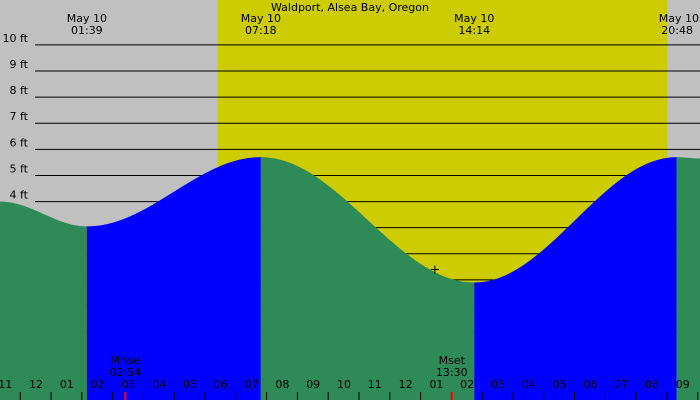 The image size is (700, 400). I want to click on y-tick-label: 5 ft, so click(19, 168).